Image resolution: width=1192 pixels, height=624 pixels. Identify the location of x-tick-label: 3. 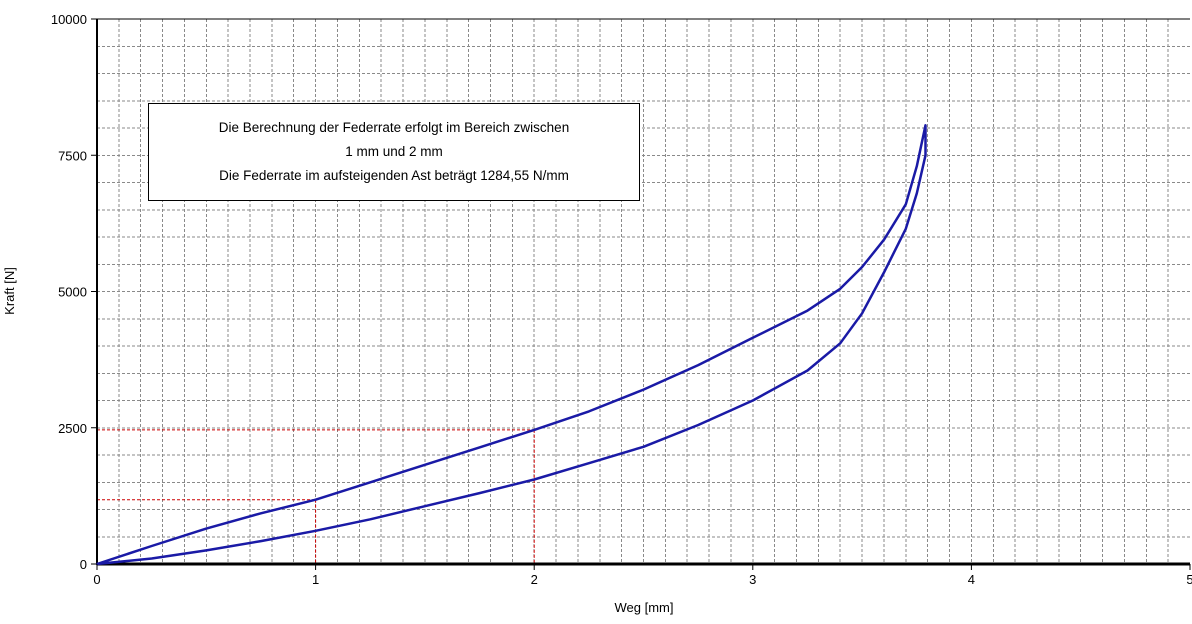
(752, 579).